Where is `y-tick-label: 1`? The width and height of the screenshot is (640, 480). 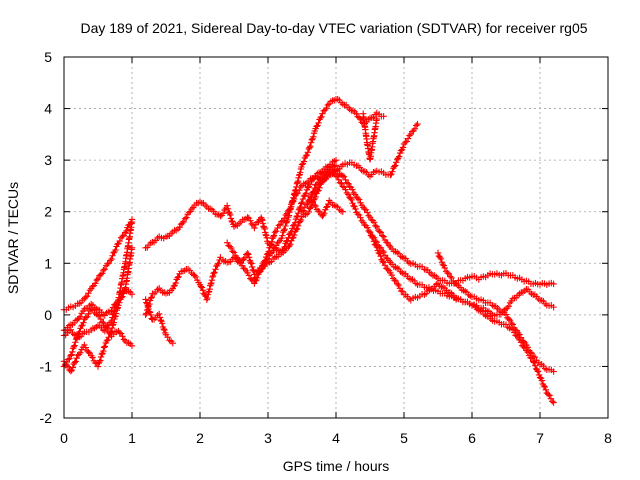 y-tick-label: 1 is located at coordinates (48, 263).